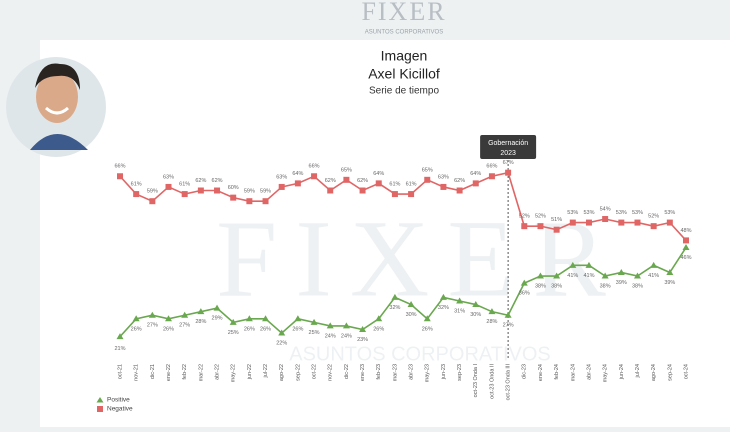 Image resolution: width=730 pixels, height=432 pixels. Describe the element at coordinates (686, 371) in the screenshot. I see `x-tick-label: oct-24` at that location.